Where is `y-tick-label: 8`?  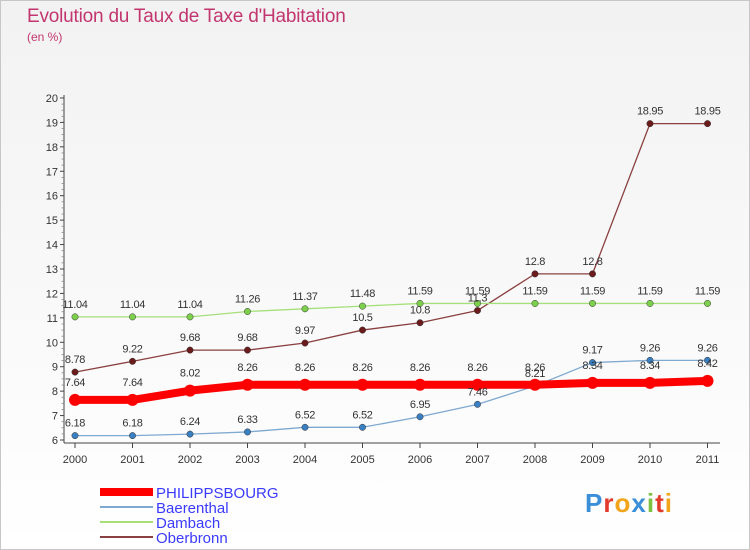 y-tick-label: 8 is located at coordinates (55, 392).